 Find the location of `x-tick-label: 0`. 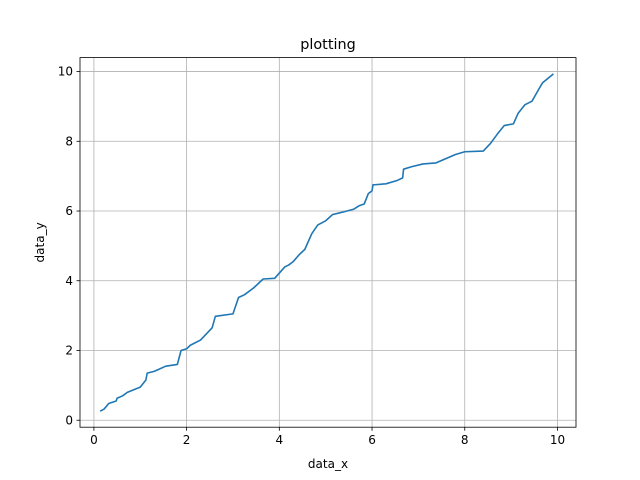

x-tick-label: 0 is located at coordinates (94, 440).